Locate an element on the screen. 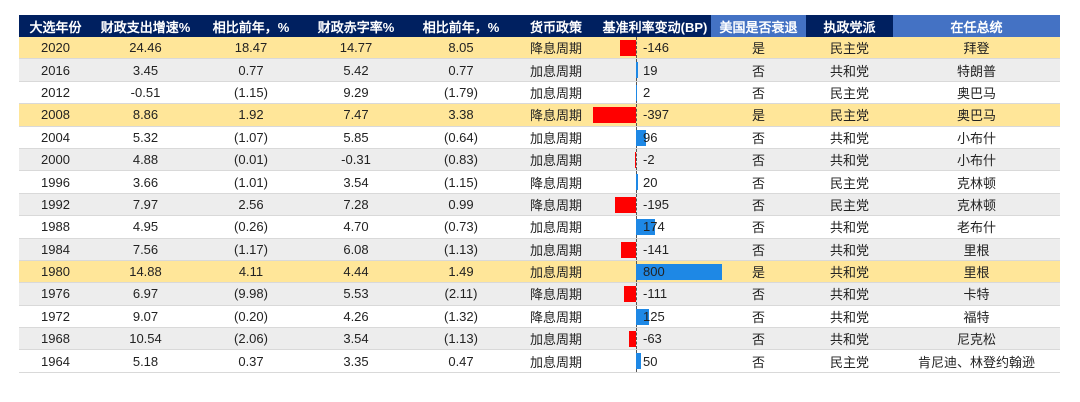  cell-spending-growth: 3.45 is located at coordinates (145, 70).